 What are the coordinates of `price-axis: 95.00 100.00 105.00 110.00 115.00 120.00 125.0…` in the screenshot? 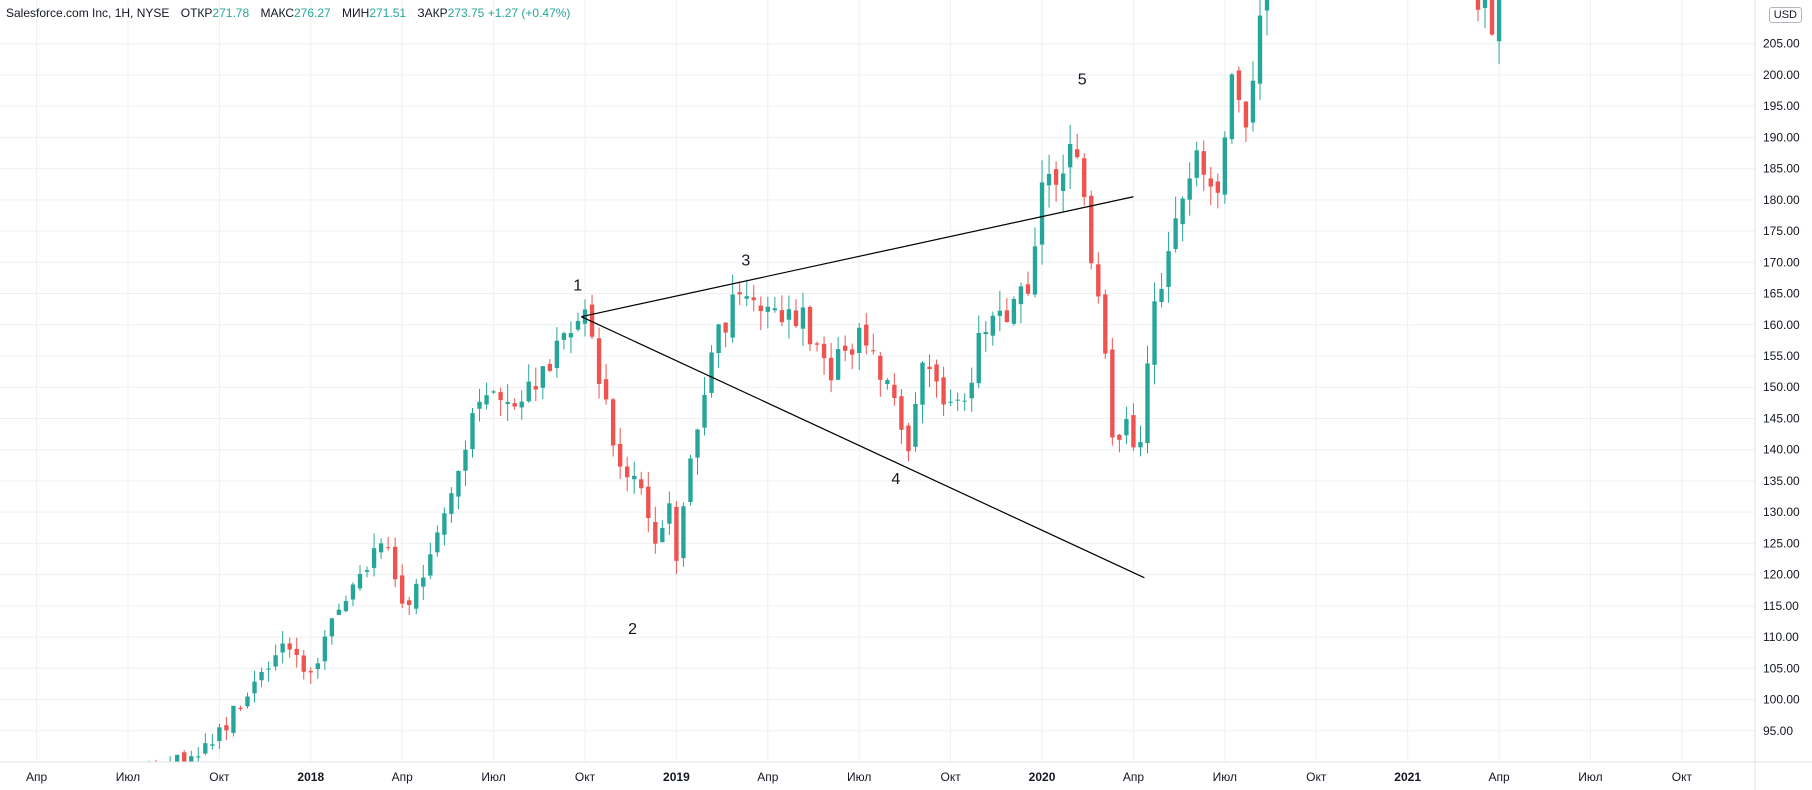 It's located at (1777, 395).